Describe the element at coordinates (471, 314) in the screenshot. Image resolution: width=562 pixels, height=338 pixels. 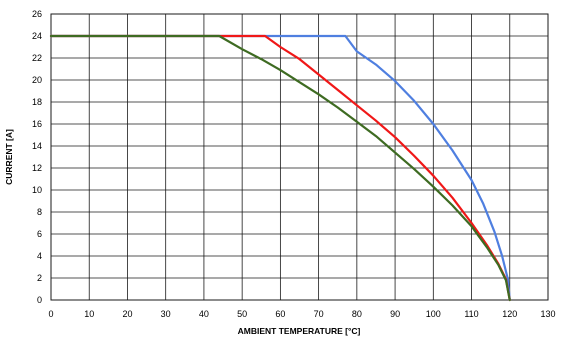
I see `x-tick-label: 110` at that location.